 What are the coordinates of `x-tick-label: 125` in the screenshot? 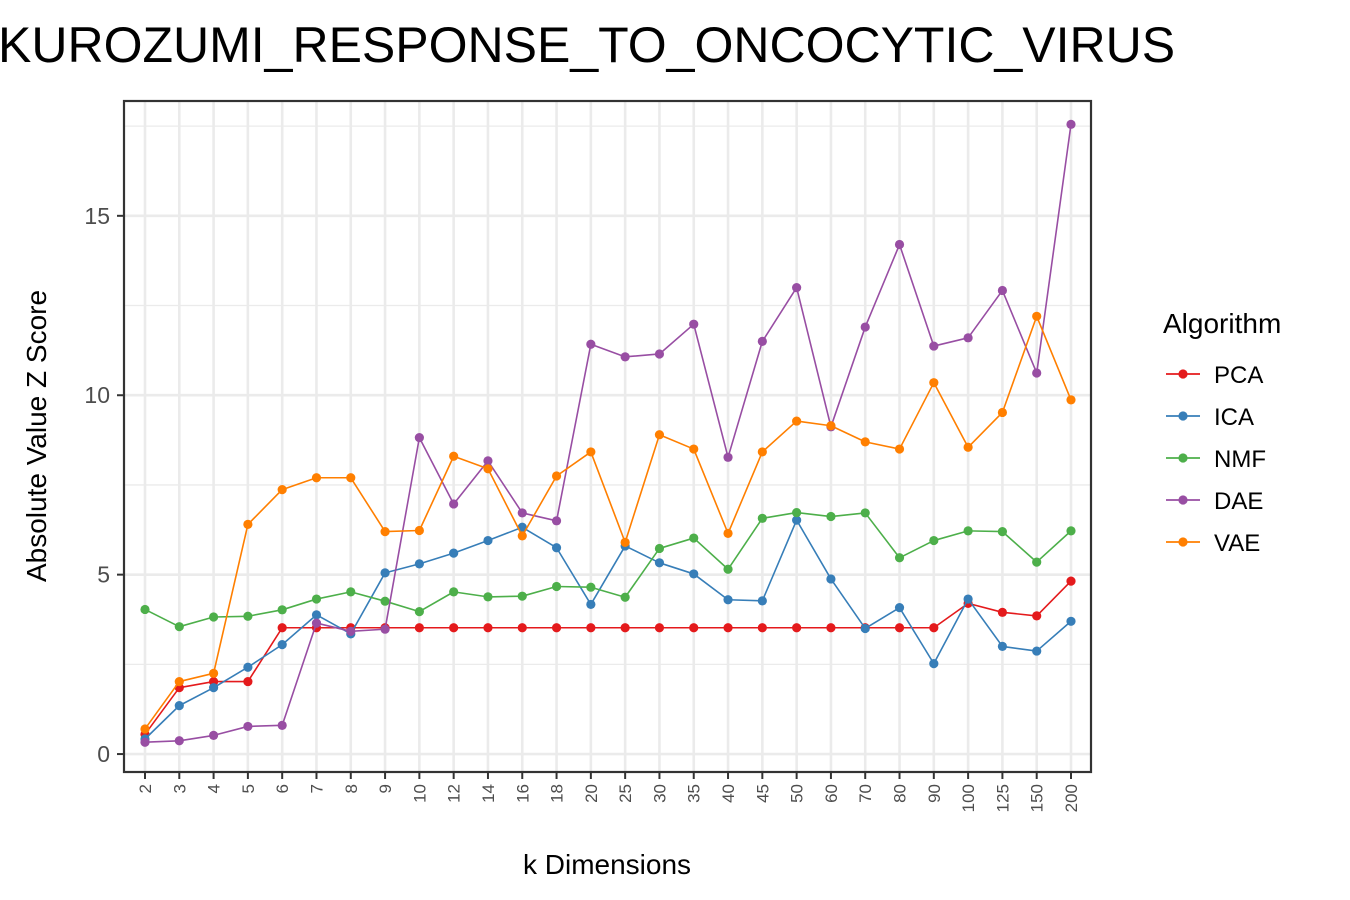 It's located at (1002, 798).